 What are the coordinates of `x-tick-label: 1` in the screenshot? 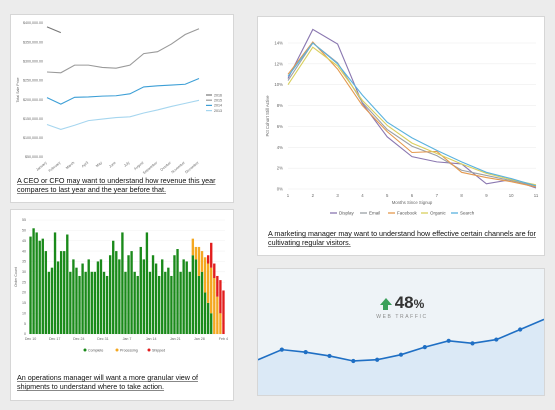 It's located at (288, 195).